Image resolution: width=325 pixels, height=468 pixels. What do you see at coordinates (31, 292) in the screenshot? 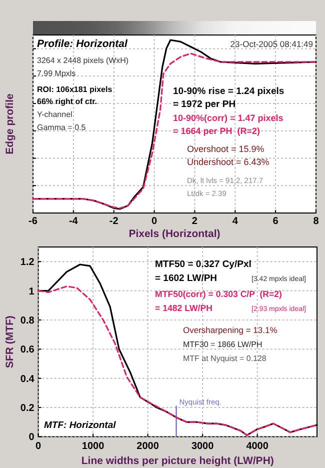
I see `y-tick-label: 1` at bounding box center [31, 292].